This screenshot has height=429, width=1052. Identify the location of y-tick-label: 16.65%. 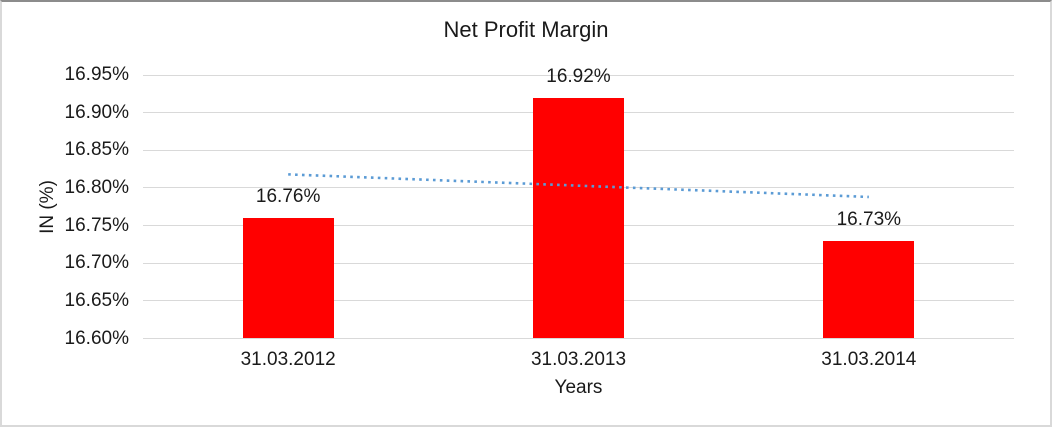
(96, 300).